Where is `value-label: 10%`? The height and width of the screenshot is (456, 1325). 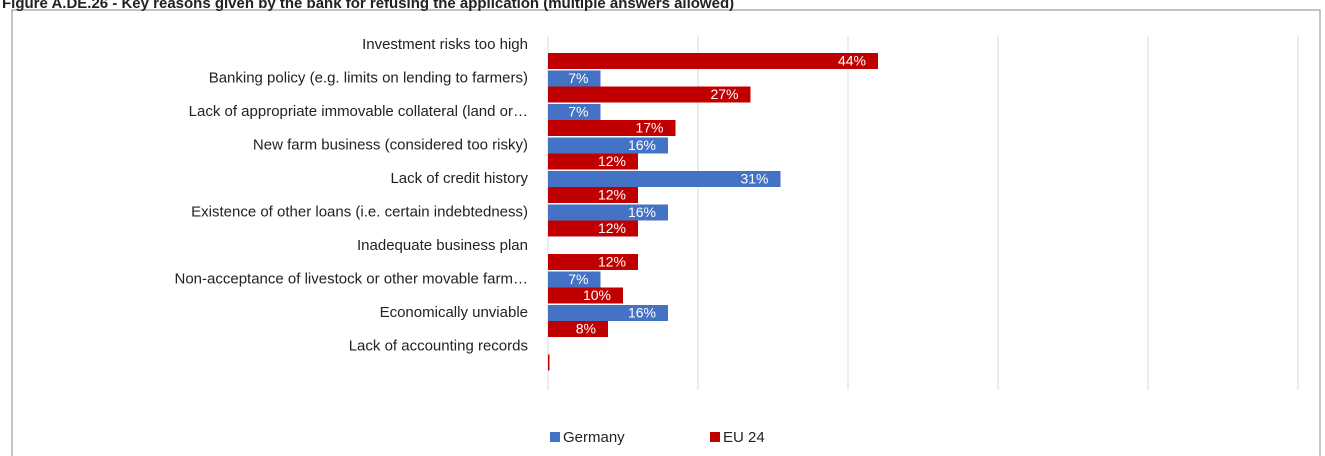 value-label: 10% is located at coordinates (597, 295).